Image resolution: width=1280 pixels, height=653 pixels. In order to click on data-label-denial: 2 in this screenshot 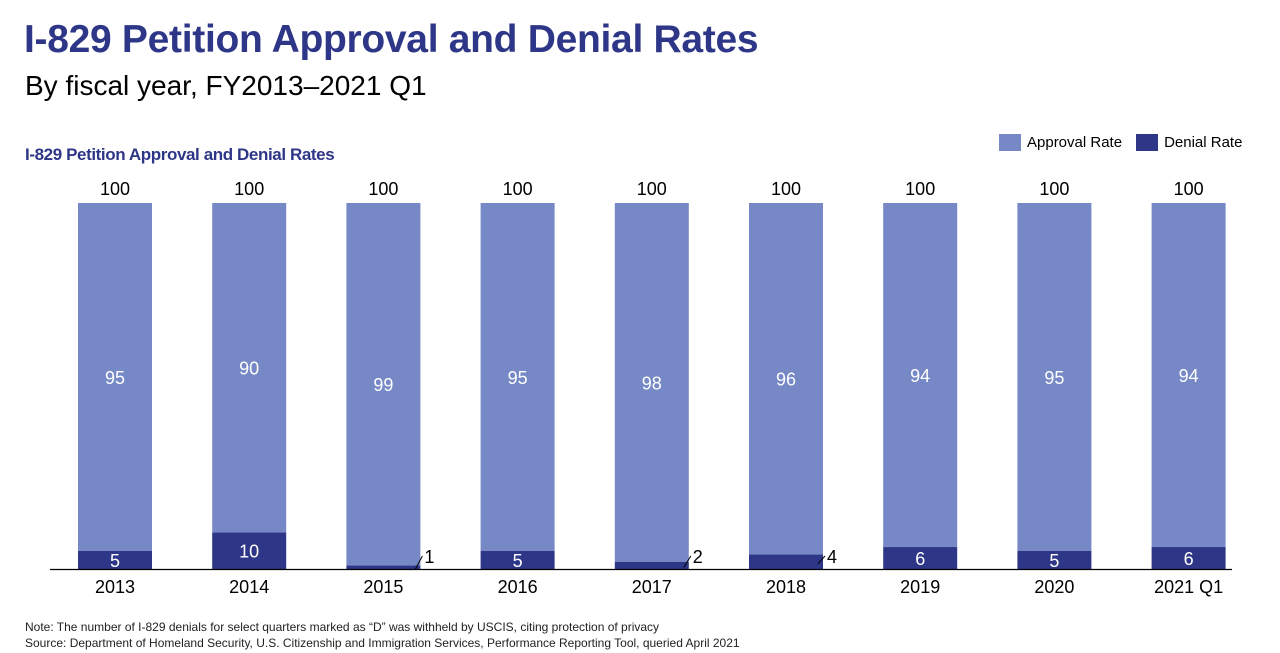, I will do `click(698, 557)`.